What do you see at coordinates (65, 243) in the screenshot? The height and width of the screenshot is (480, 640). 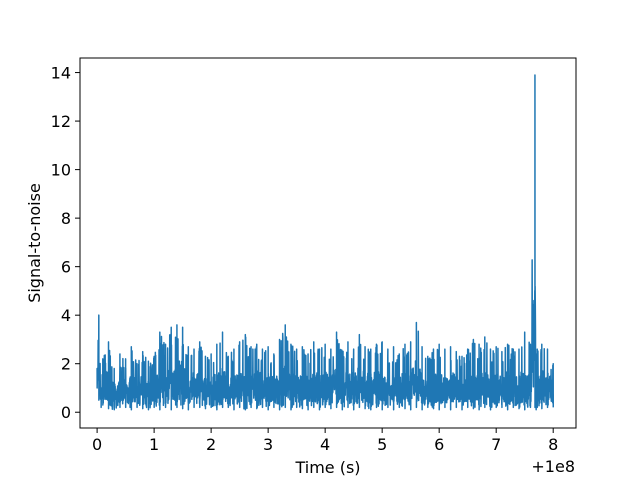 I see `y-axis: 0 2 4 6 8 10 12 14` at bounding box center [65, 243].